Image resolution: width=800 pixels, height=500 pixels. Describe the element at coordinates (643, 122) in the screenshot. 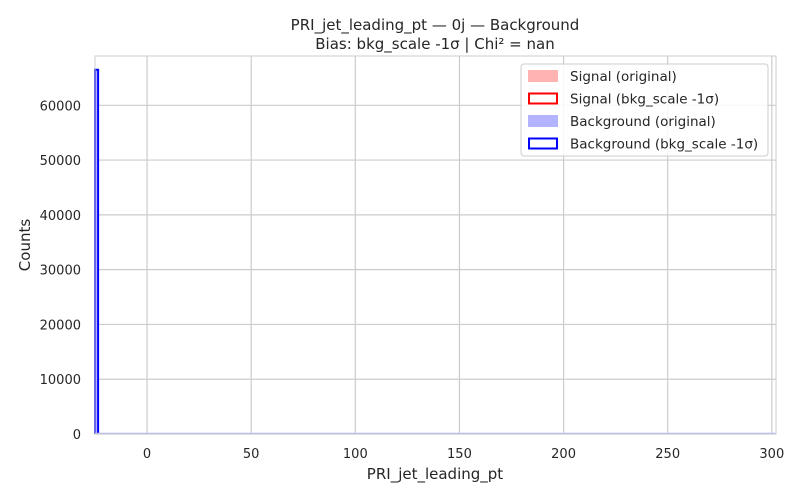

I see `legend-label: Background (original)` at that location.